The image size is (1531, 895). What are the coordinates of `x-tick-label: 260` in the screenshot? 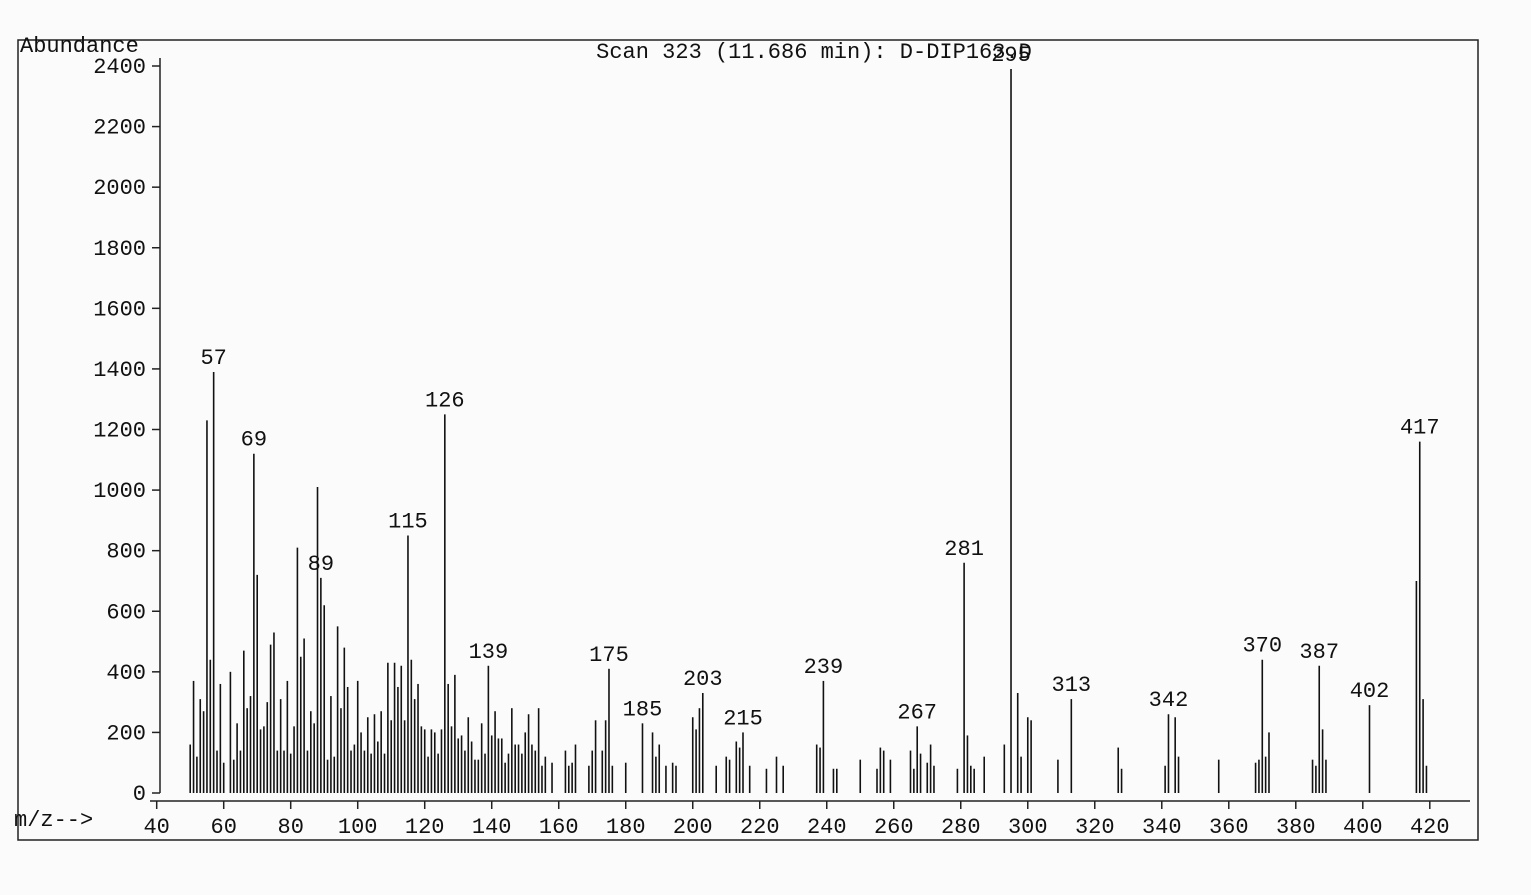 It's located at (894, 827).